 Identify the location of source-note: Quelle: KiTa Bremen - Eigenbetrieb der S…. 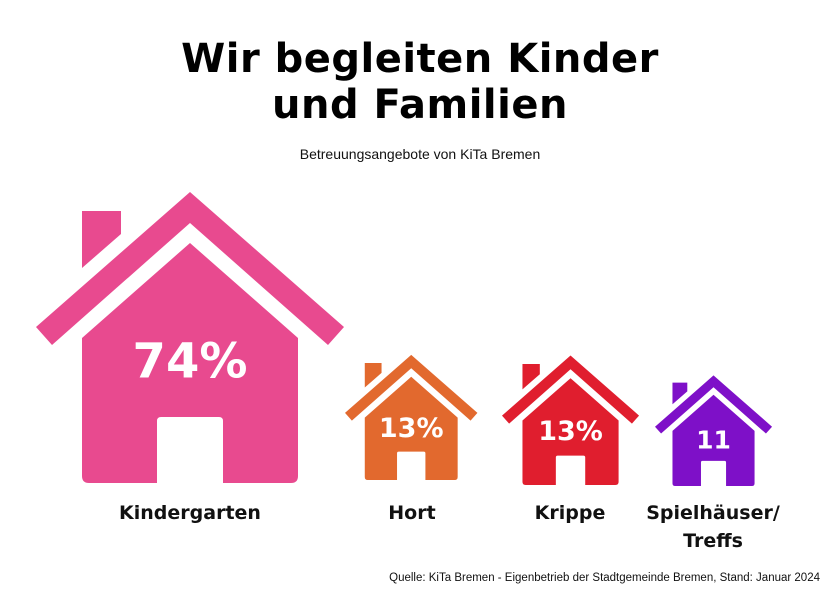
(604, 578).